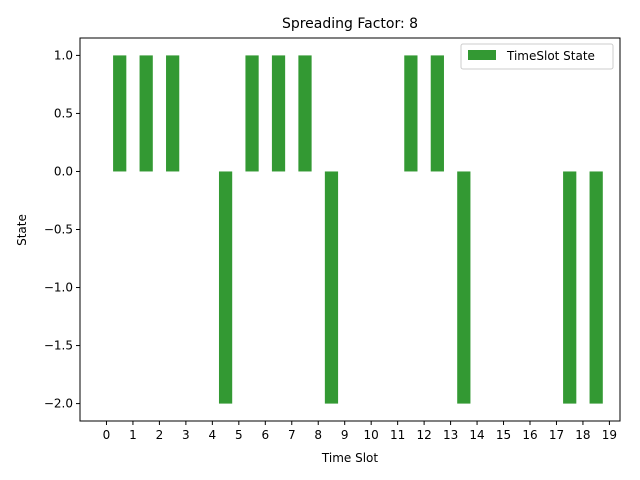  What do you see at coordinates (450, 435) in the screenshot?
I see `x-tick-label: 13` at bounding box center [450, 435].